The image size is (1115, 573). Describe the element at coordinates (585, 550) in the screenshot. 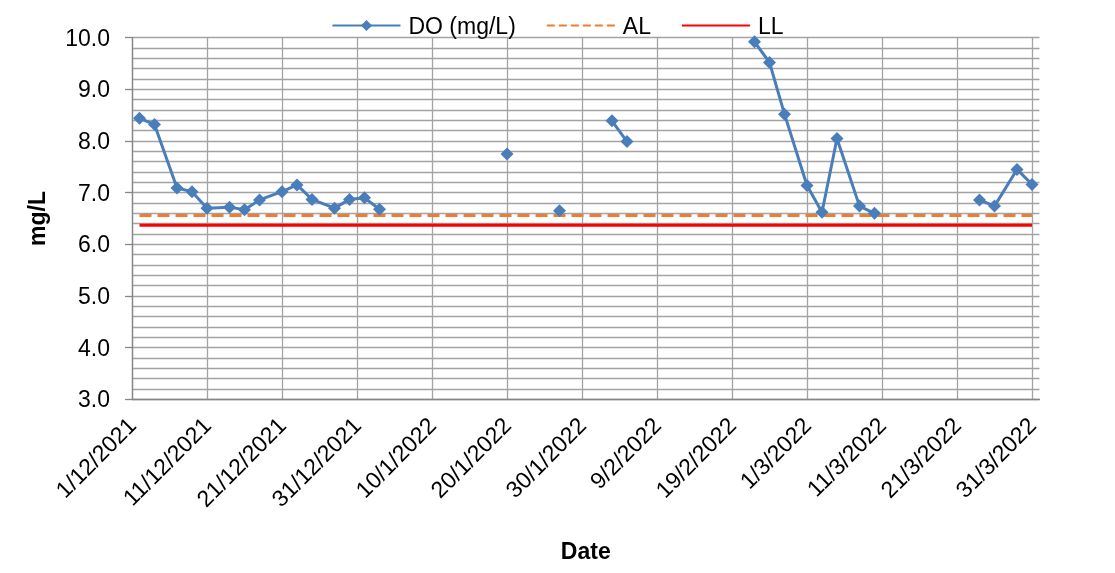

I see `x-axis-title: Date` at that location.